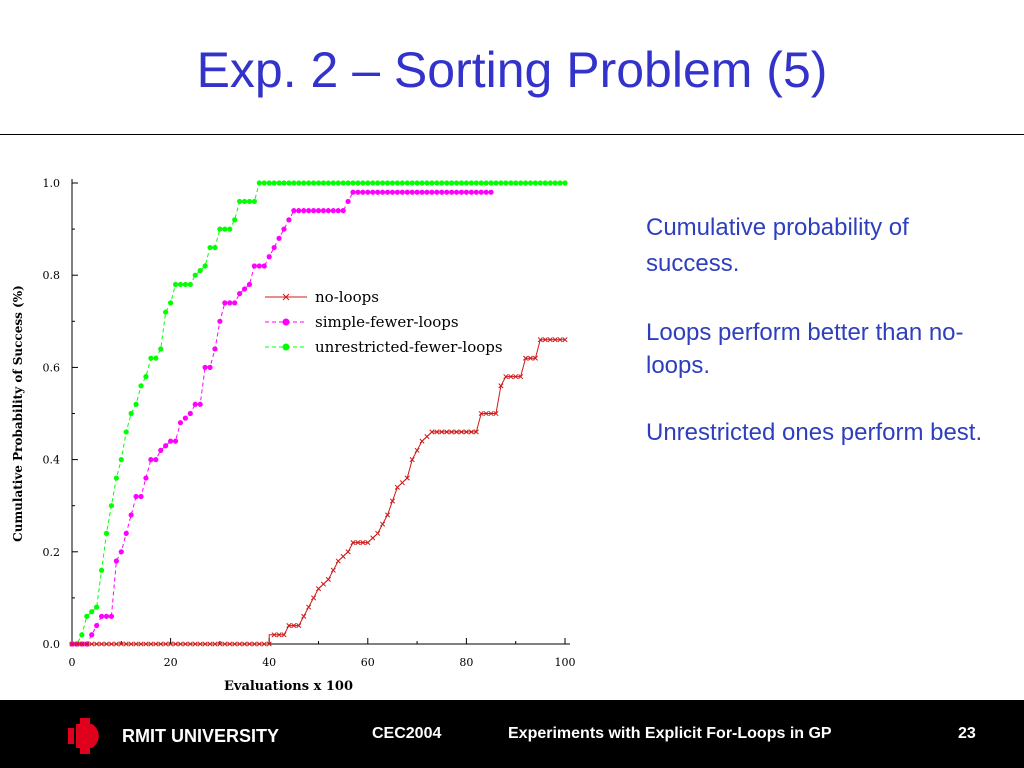 The image size is (1024, 768). Describe the element at coordinates (967, 733) in the screenshot. I see `footer-page-number: 23` at that location.